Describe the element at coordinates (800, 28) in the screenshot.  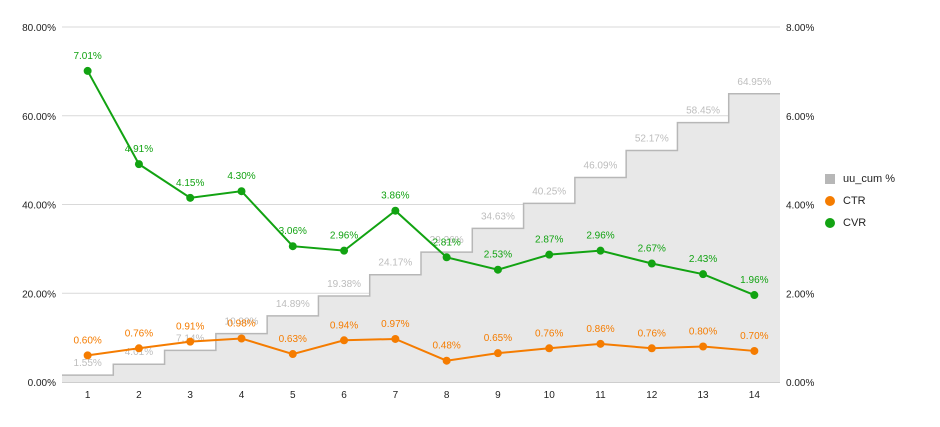
I see `right-axis-tick-label: 8.00%` at that location.